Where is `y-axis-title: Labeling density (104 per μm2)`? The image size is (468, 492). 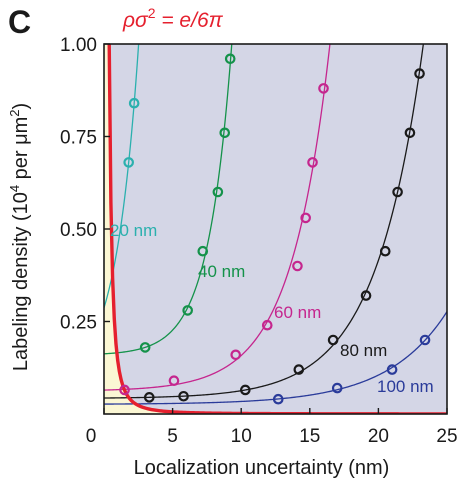 y-axis-title: Labeling density (104 per μm2) is located at coordinates (19, 237).